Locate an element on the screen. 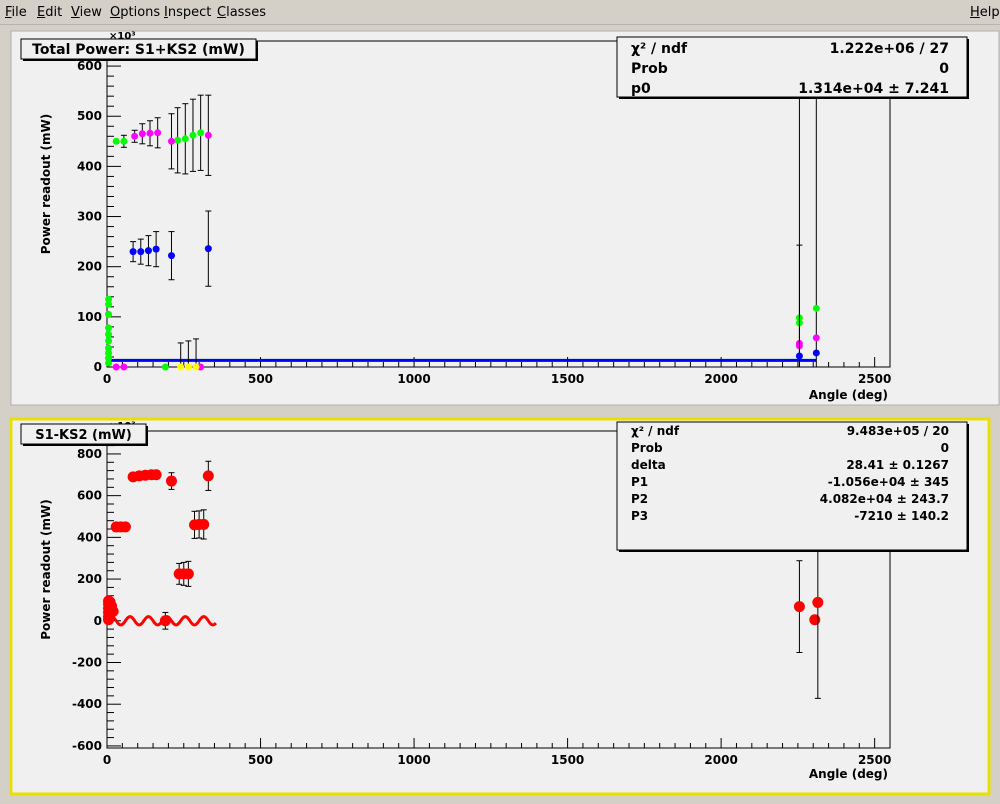 The image size is (1000, 804). menu-file: File is located at coordinates (16, 12).